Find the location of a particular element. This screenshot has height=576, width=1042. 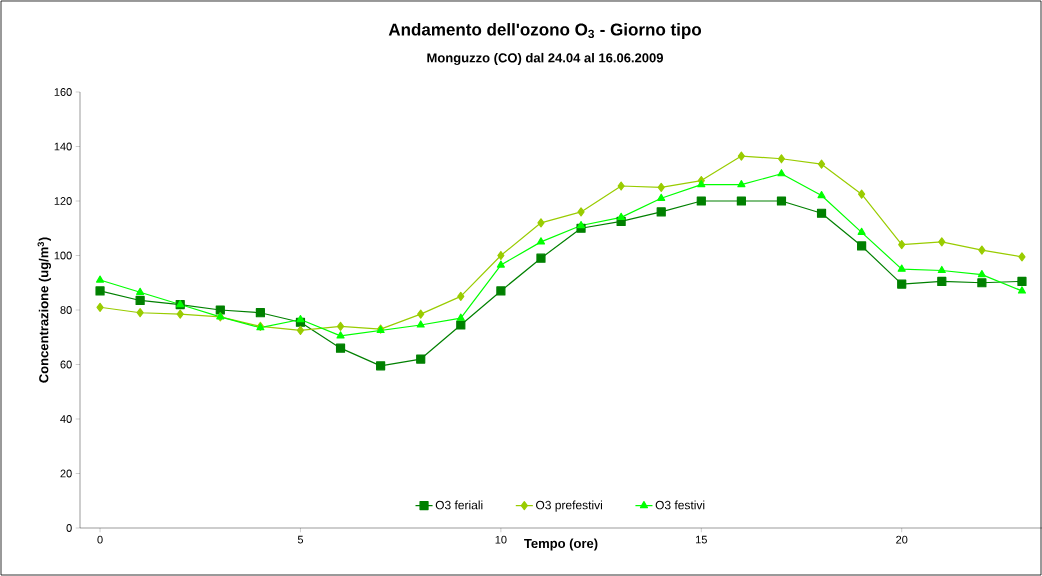

chart-title: Andamento dell'ozono O$_{3}$ - Giorno tipo is located at coordinates (545, 31).